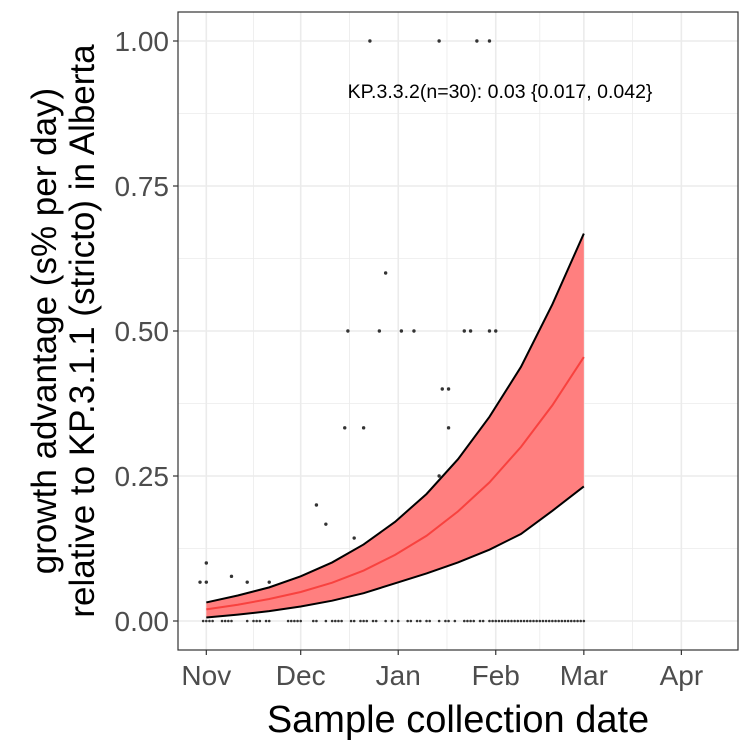  Describe the element at coordinates (496, 675) in the screenshot. I see `x-tick-label: Feb` at that location.